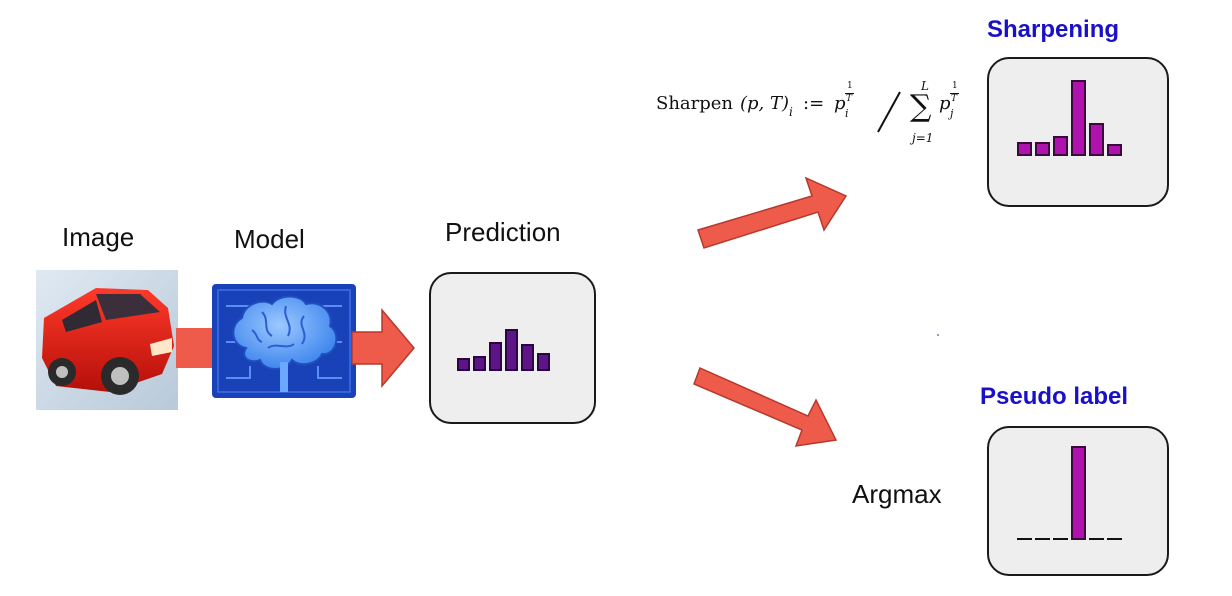 The image size is (1232, 596). Describe the element at coordinates (955, 86) in the screenshot. I see `formula-exp-num-2: 1` at that location.